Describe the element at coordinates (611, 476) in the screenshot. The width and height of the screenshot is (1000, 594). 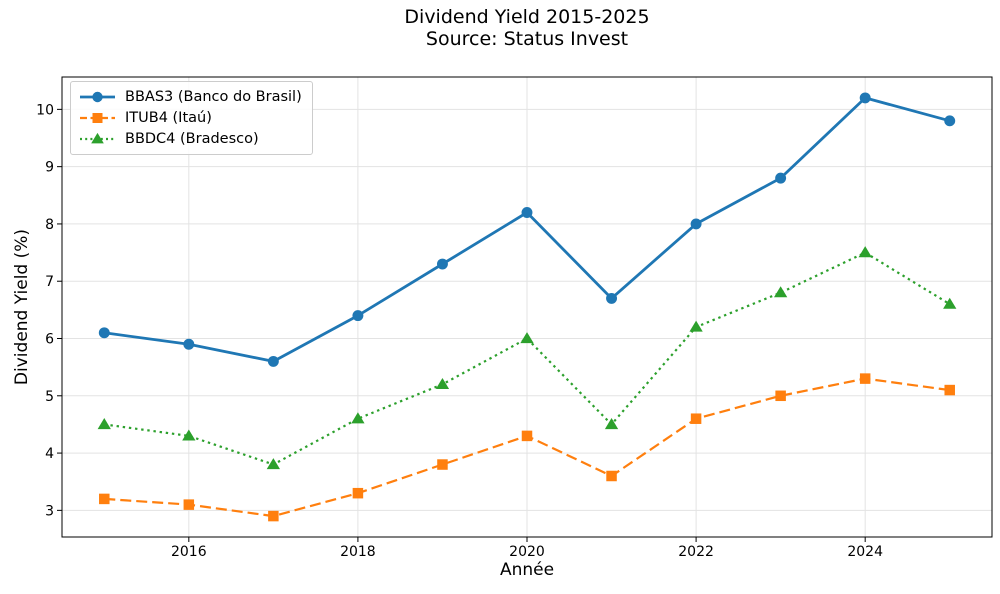
I see `data-point-itub4-2021` at that location.